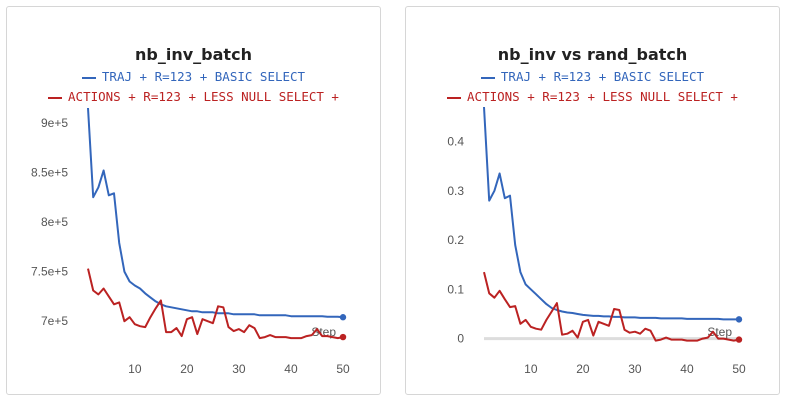 This screenshot has width=787, height=405. Describe the element at coordinates (455, 191) in the screenshot. I see `y-tick-label: 0.3` at that location.